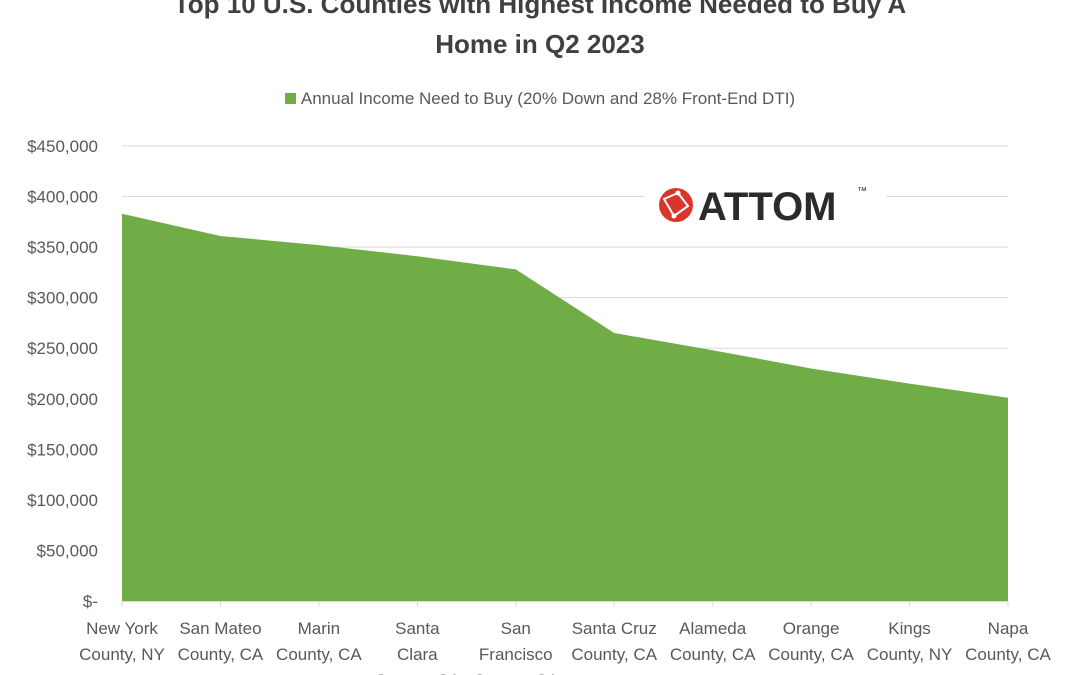 The image size is (1080, 675). What do you see at coordinates (417, 628) in the screenshot?
I see `x-tick-label-line: Santa` at bounding box center [417, 628].